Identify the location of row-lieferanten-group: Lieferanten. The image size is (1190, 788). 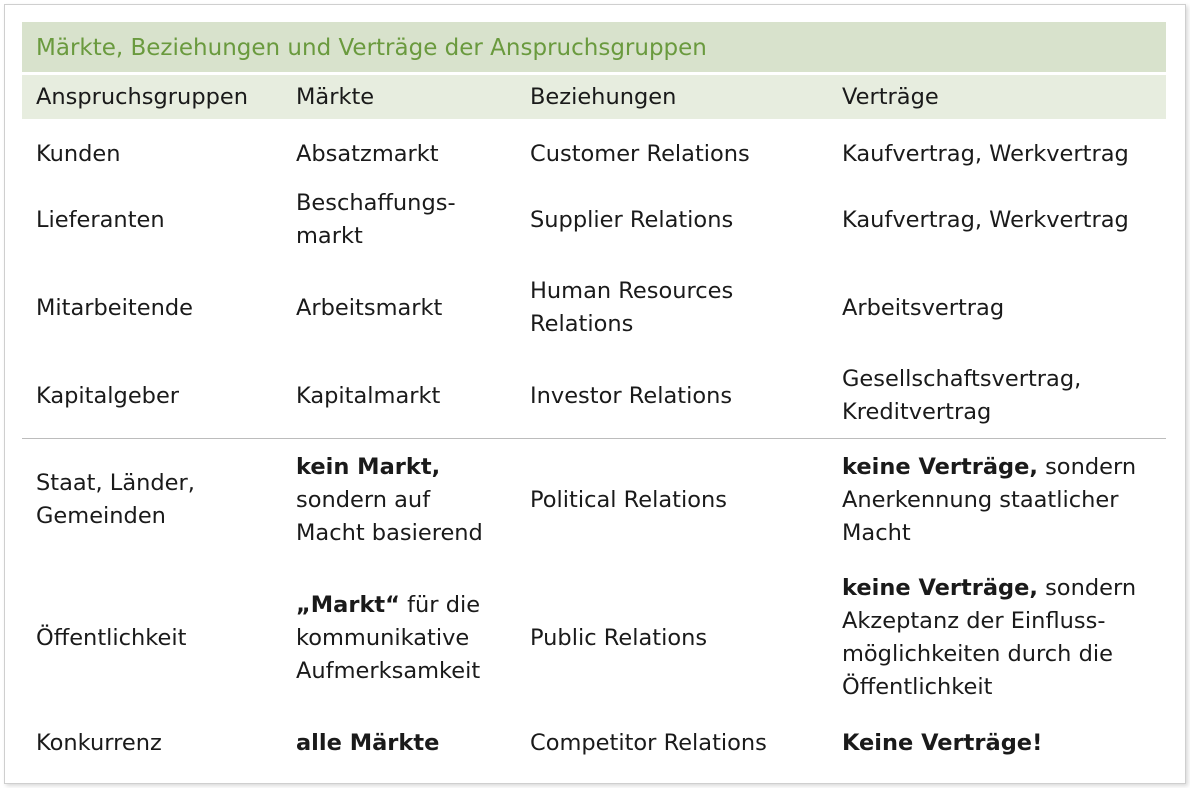
(100, 220).